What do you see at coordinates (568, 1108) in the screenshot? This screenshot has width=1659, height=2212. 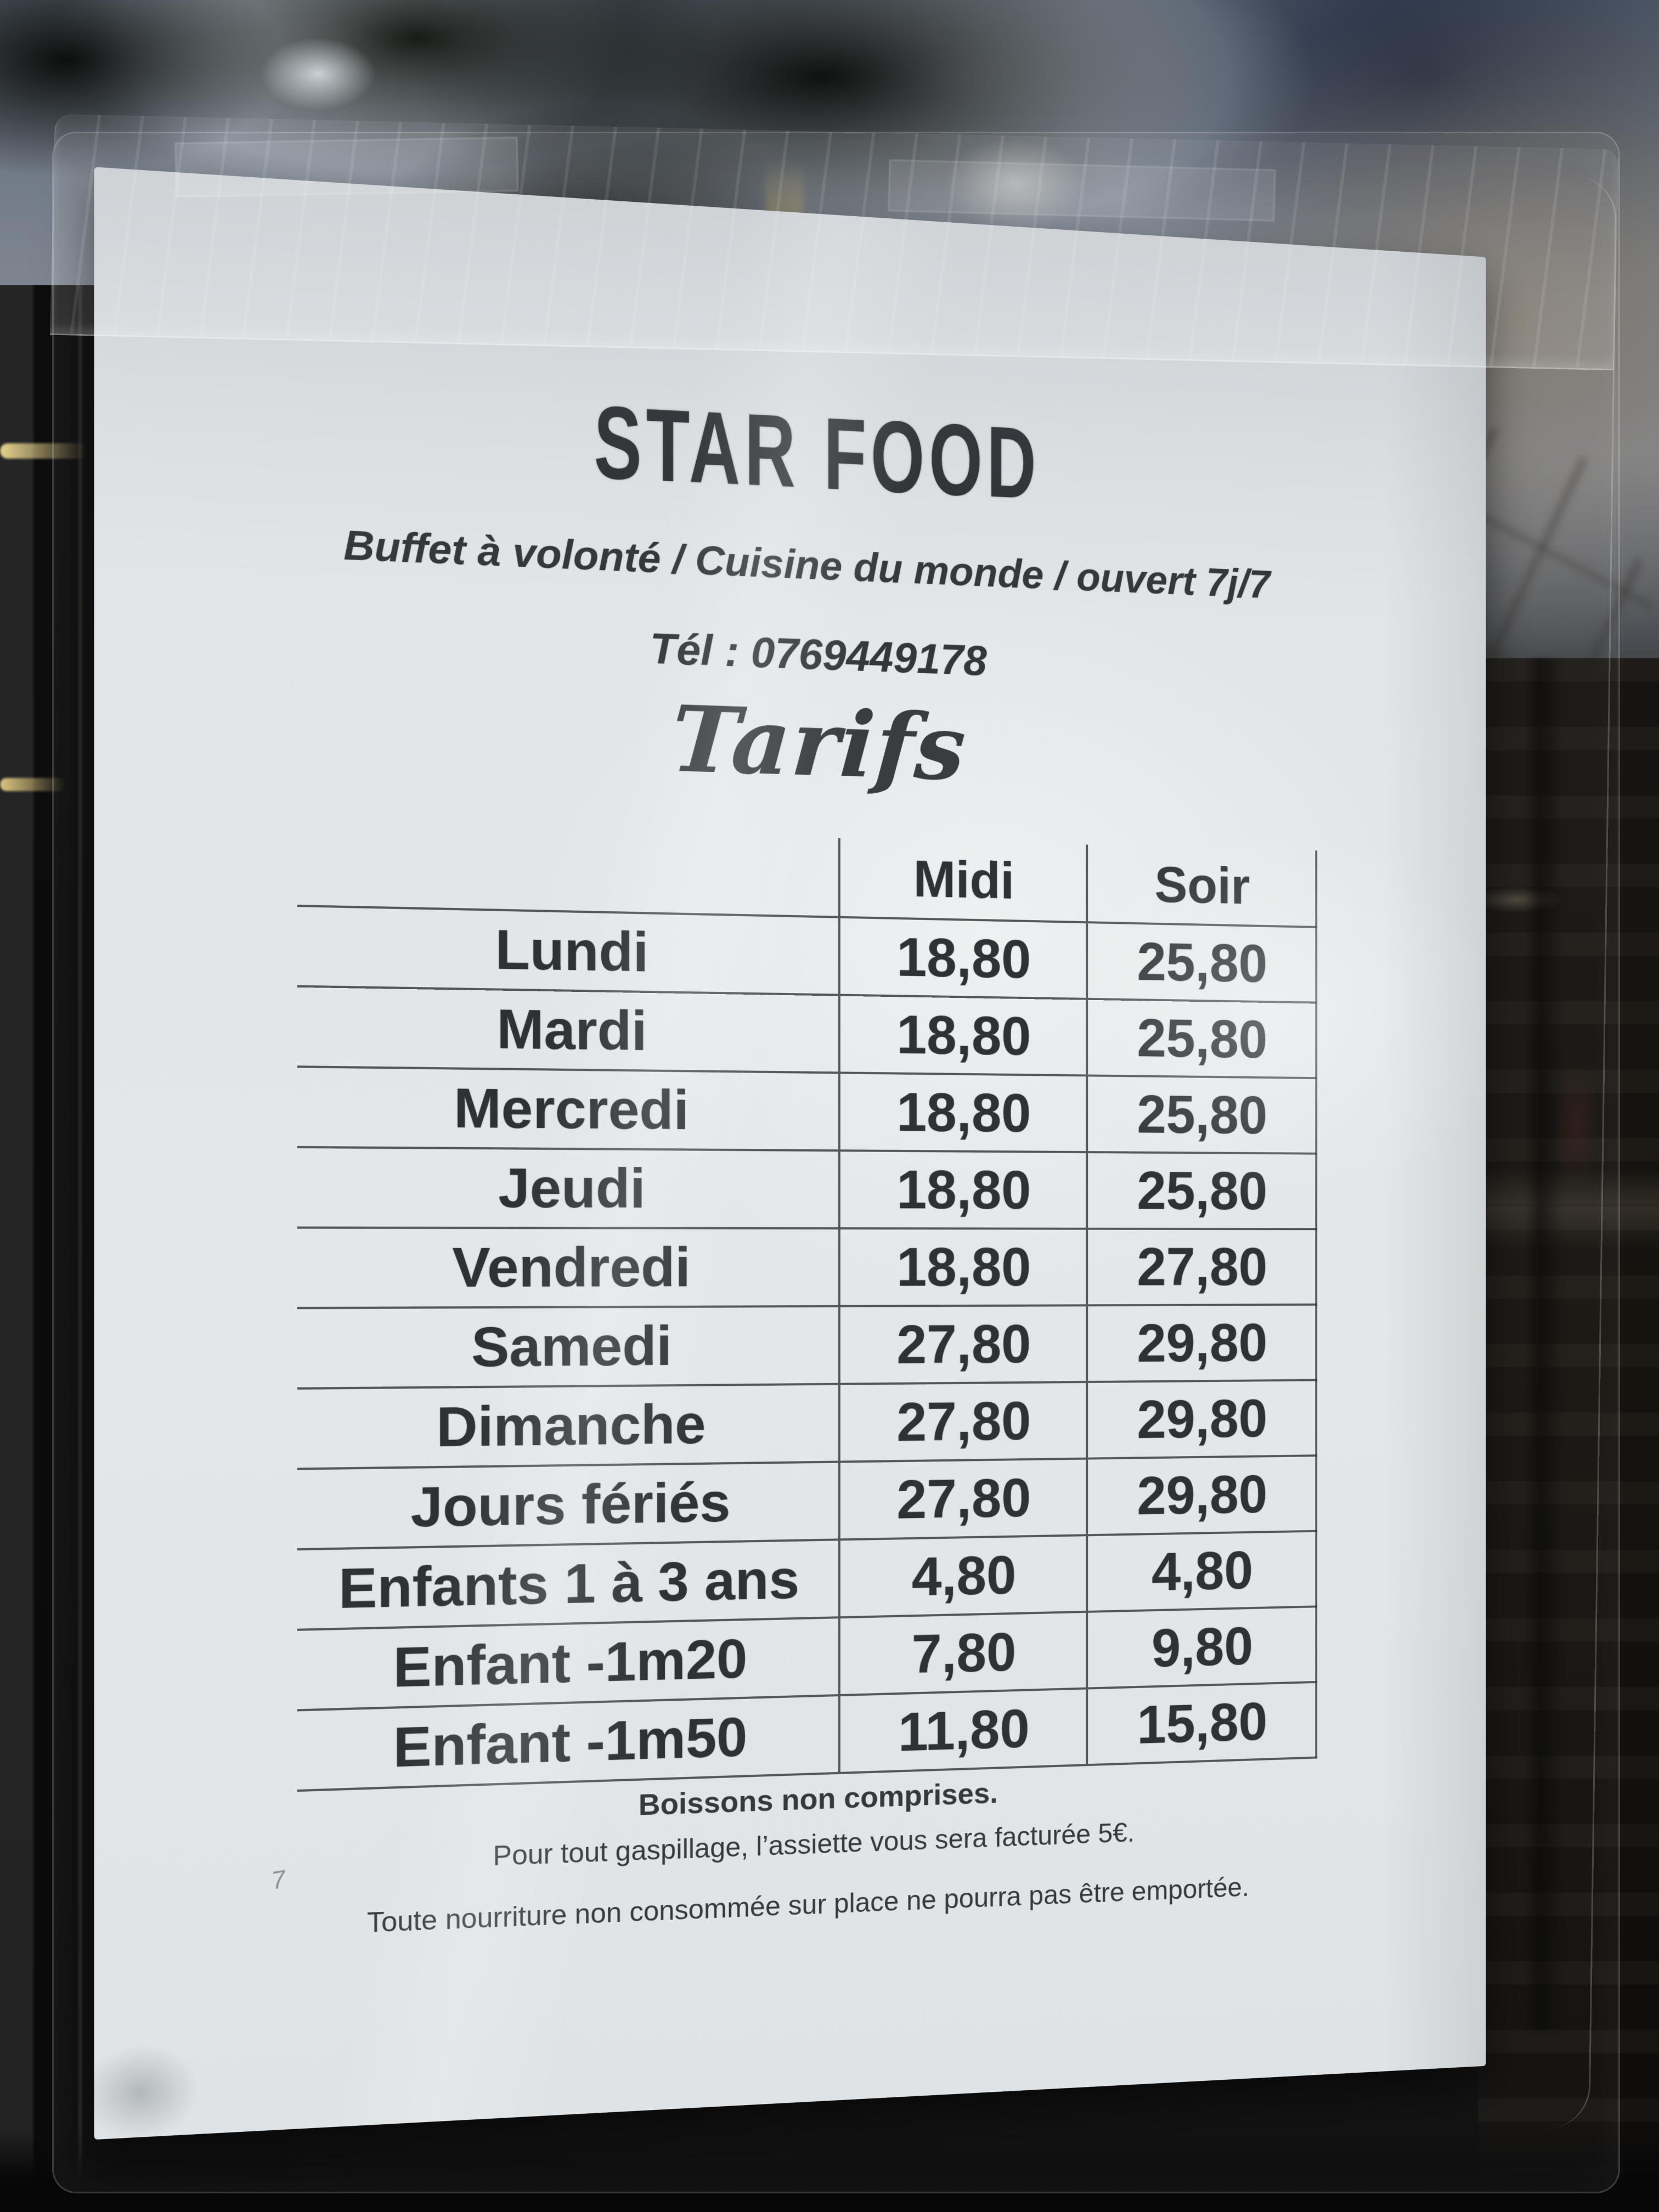 I see `day-label: Mercredi` at bounding box center [568, 1108].